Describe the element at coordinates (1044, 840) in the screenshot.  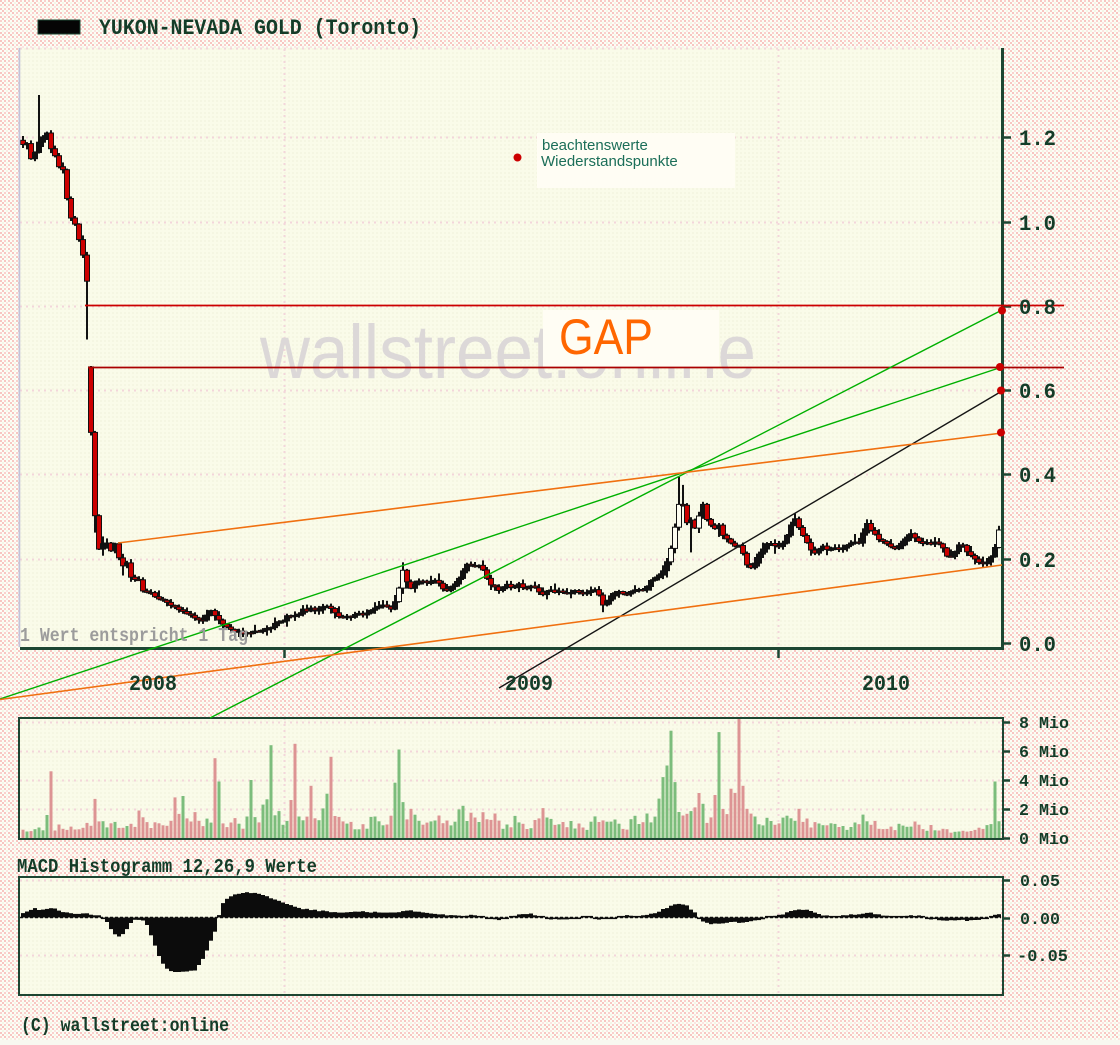
I see `svg-text: 0 Mio` at that location.